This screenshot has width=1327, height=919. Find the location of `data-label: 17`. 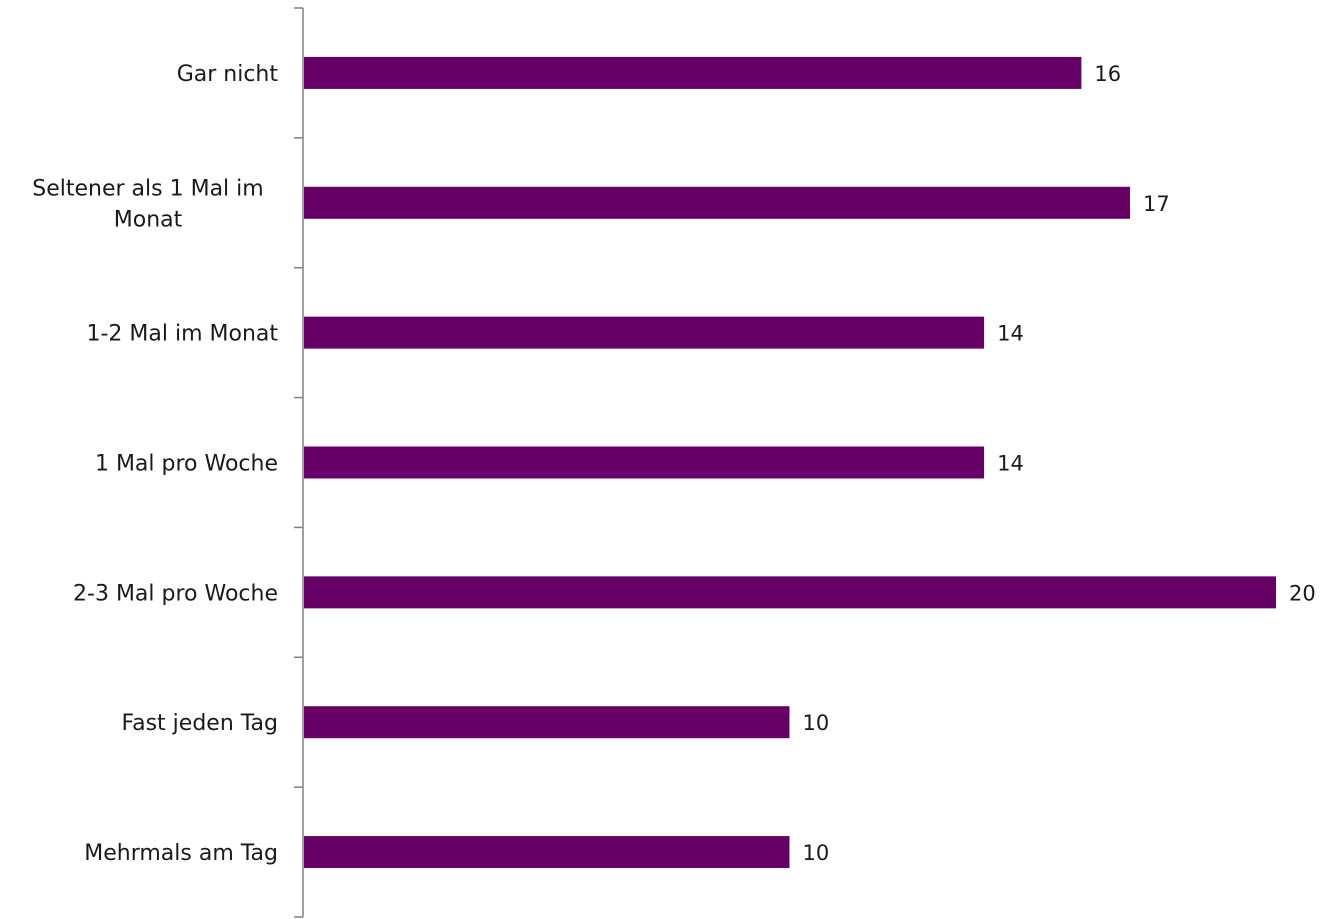

data-label: 17 is located at coordinates (1156, 204).